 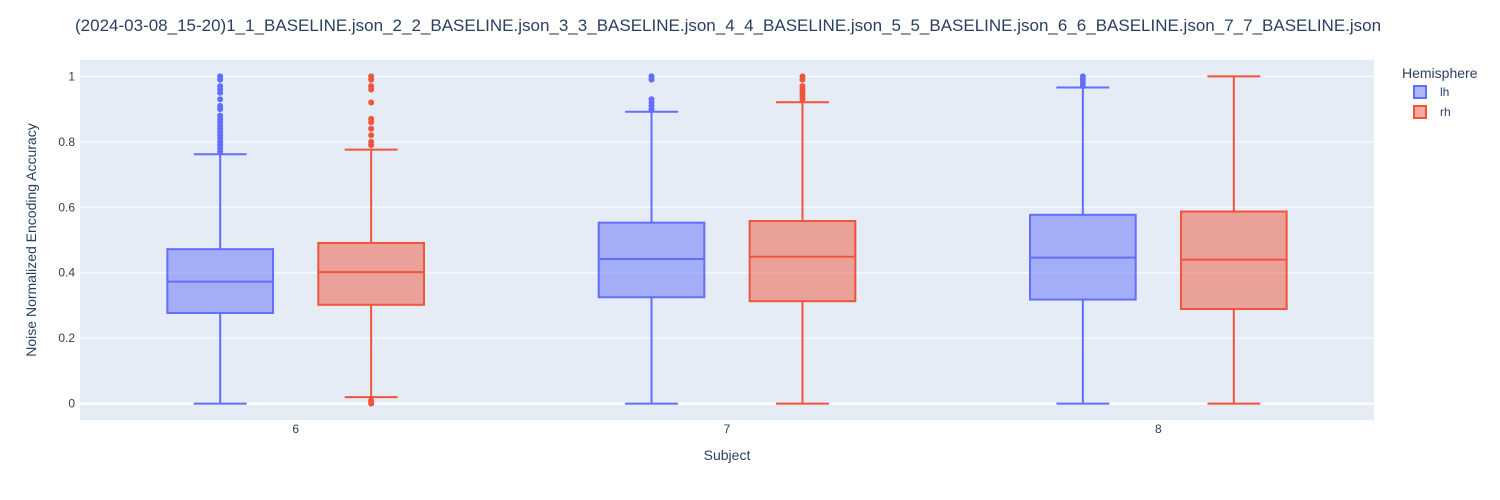 What do you see at coordinates (1158, 429) in the screenshot?
I see `x-tick-label: 8` at bounding box center [1158, 429].